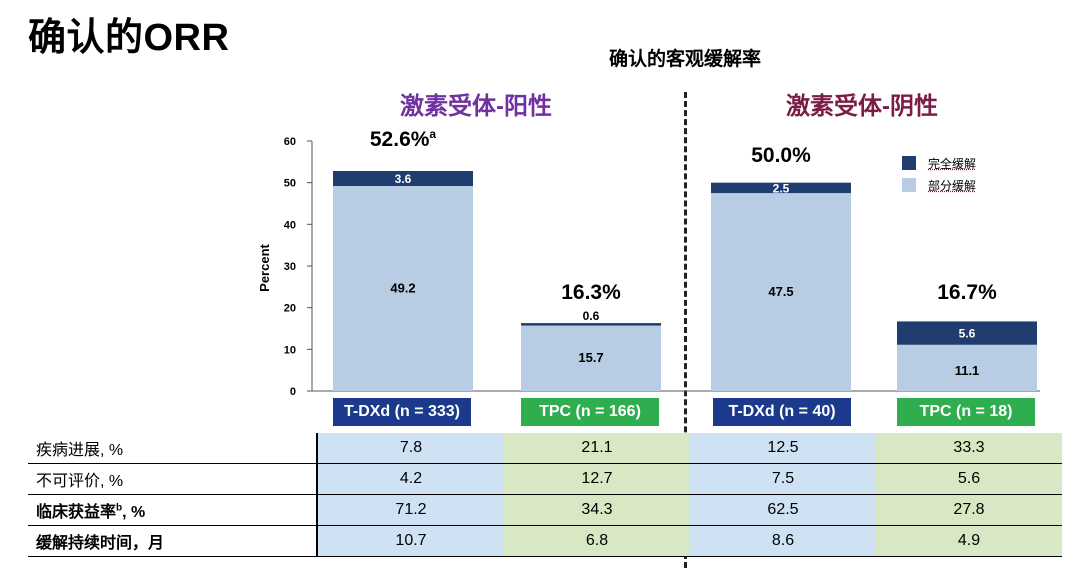  I want to click on table-cell: 8.6, so click(783, 541).